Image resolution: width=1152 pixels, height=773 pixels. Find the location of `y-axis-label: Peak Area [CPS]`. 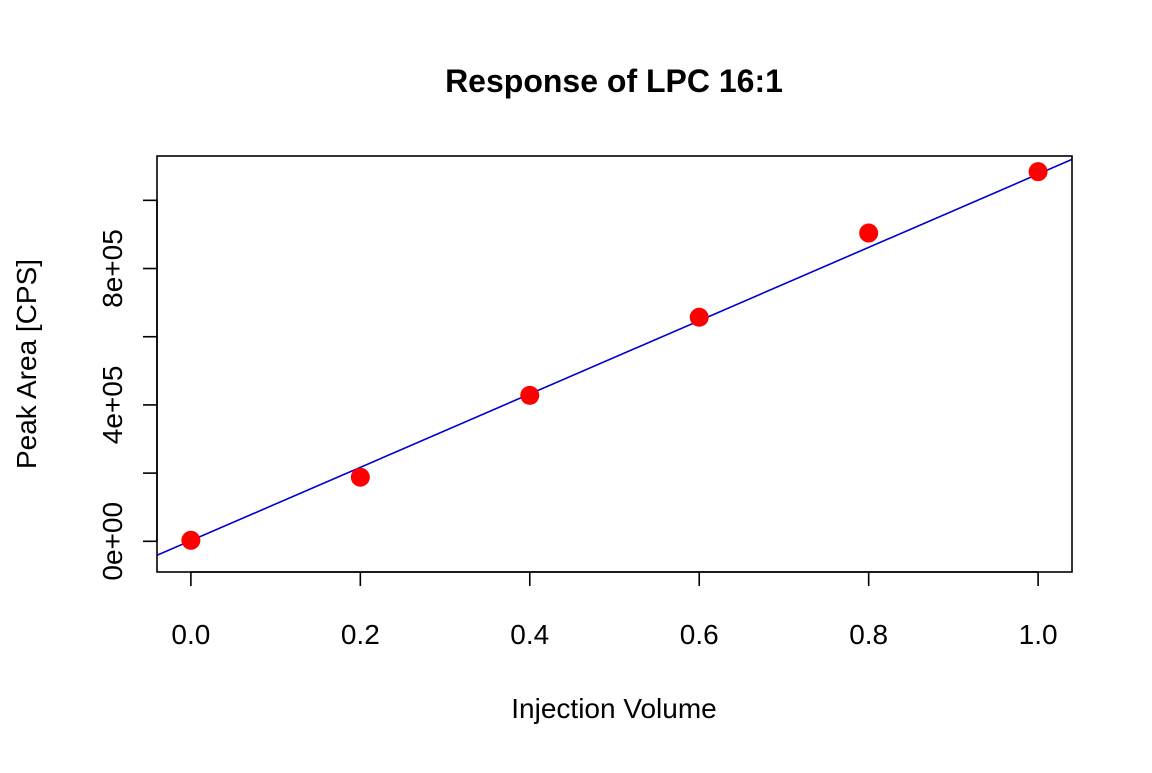

y-axis-label: Peak Area [CPS] is located at coordinates (26, 364).